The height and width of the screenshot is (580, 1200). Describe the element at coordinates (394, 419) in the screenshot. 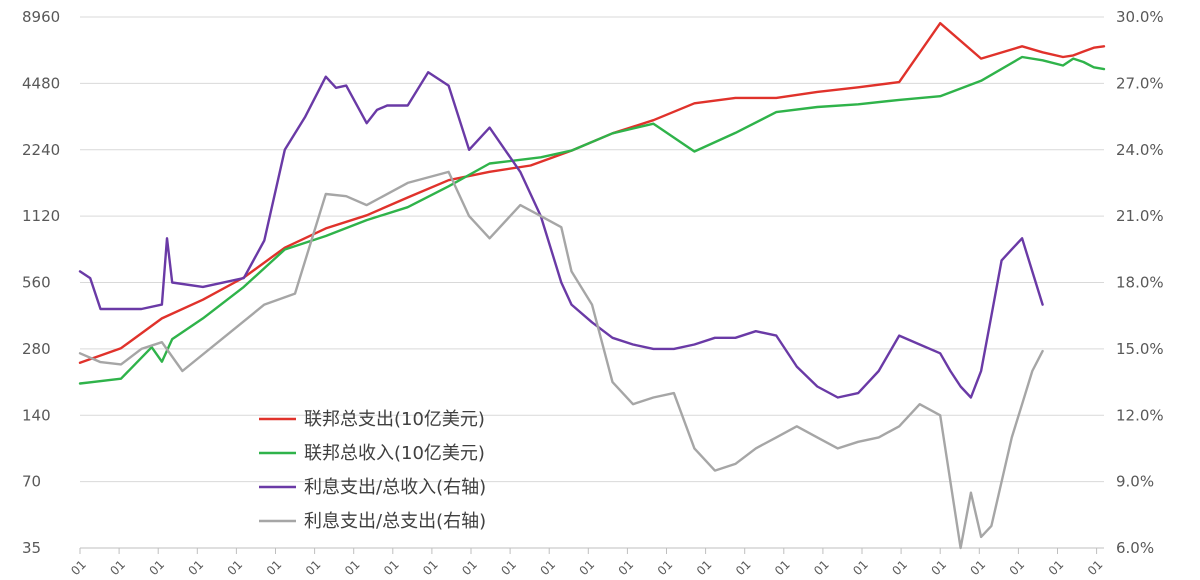

I see `legend-label: 联邦总支出(10亿美元)` at that location.